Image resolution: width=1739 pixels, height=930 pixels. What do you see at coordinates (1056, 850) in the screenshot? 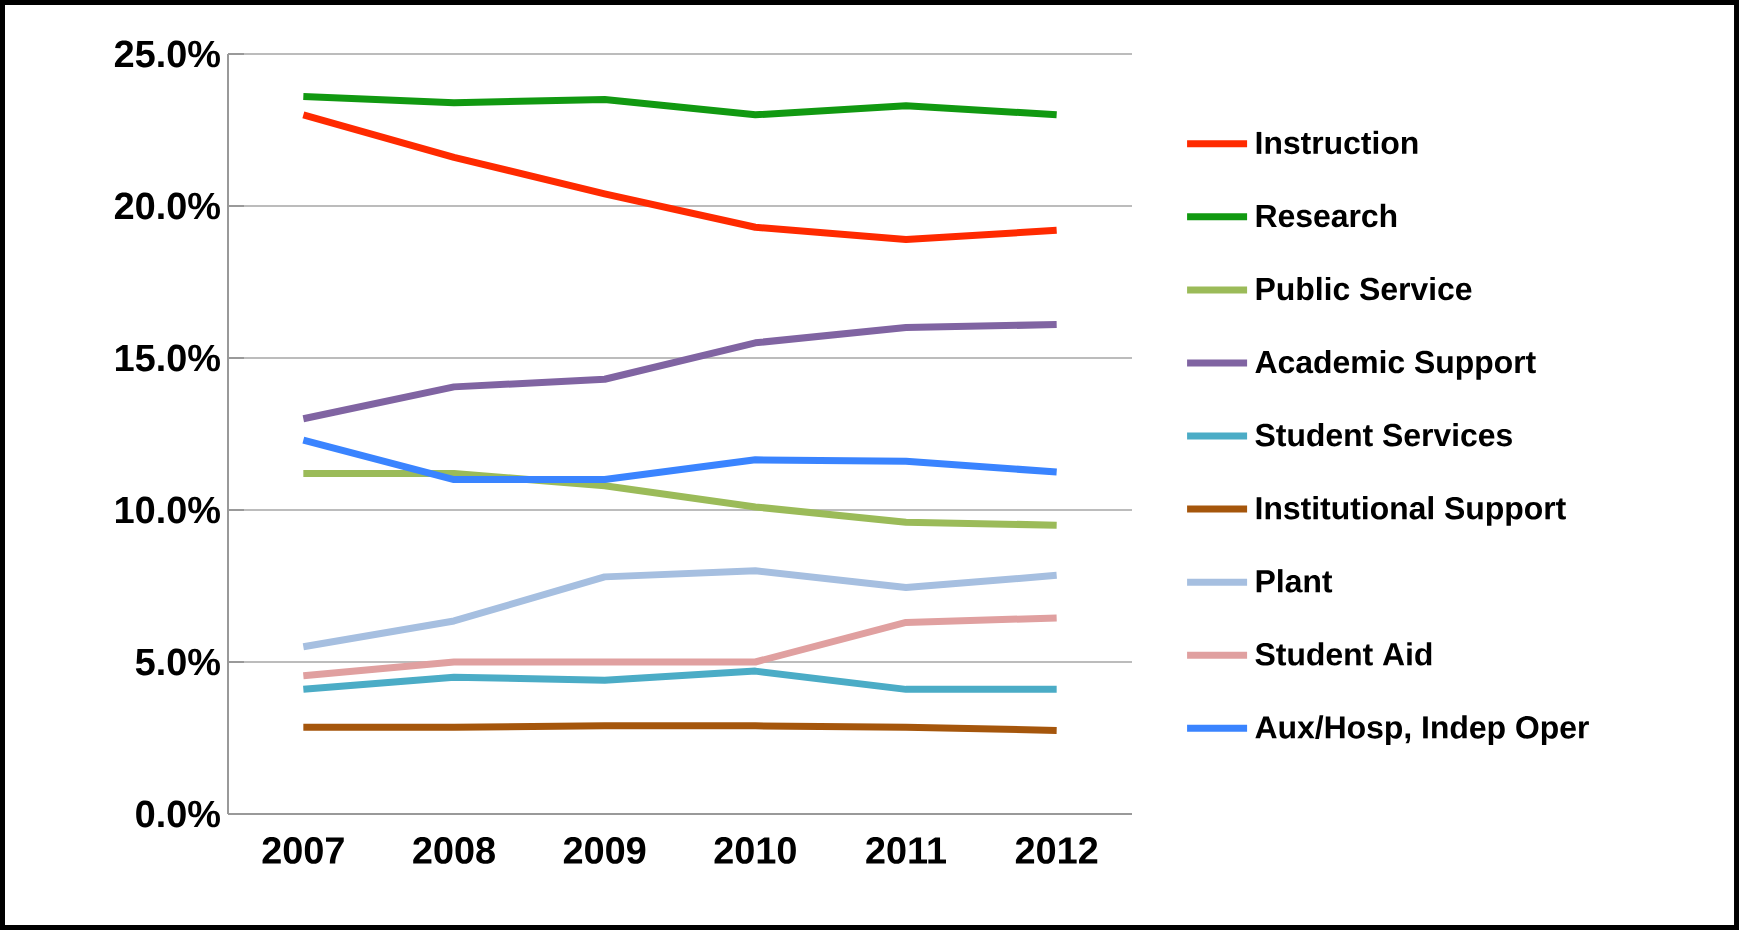
I see `x-tick-label: 2012` at bounding box center [1056, 850].